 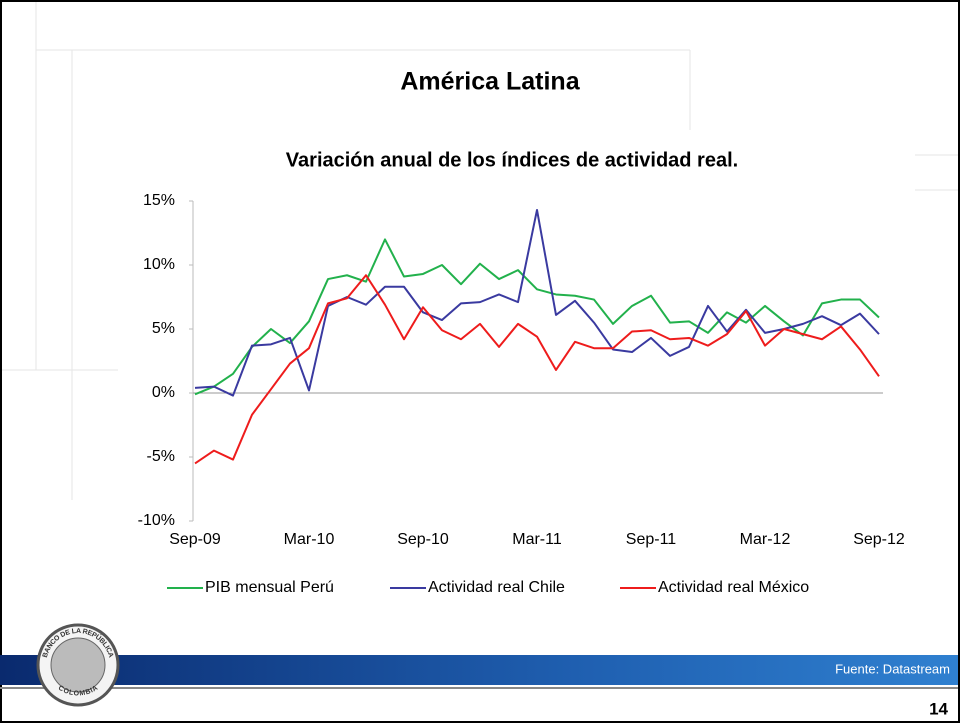 I want to click on logo-face, so click(x=78, y=665).